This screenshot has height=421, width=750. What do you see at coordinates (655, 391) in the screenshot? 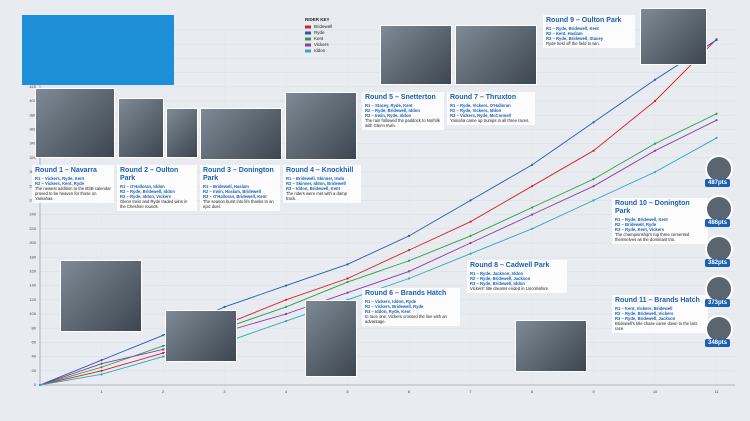
I see `x-tick-label: 10` at bounding box center [655, 391].